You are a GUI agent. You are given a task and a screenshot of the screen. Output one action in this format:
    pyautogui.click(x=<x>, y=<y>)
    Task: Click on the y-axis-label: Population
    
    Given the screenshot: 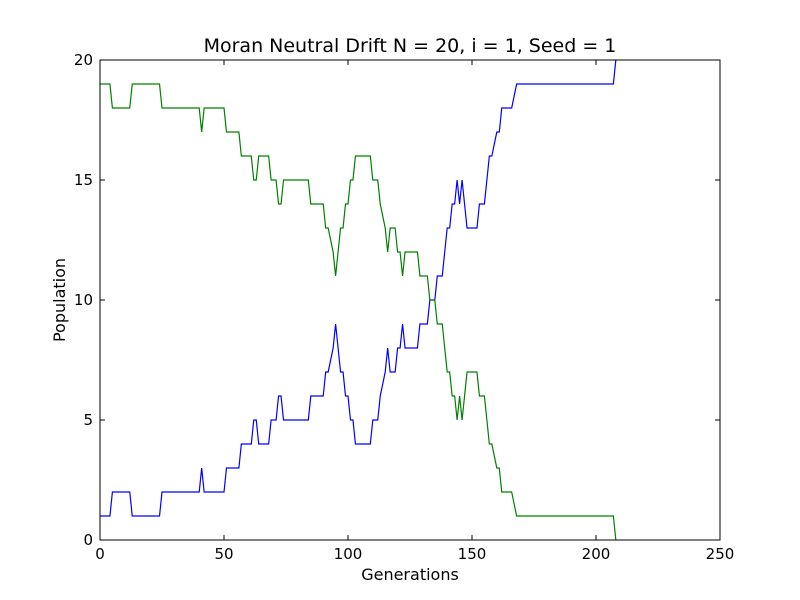 What is the action you would take?
    pyautogui.click(x=59, y=300)
    